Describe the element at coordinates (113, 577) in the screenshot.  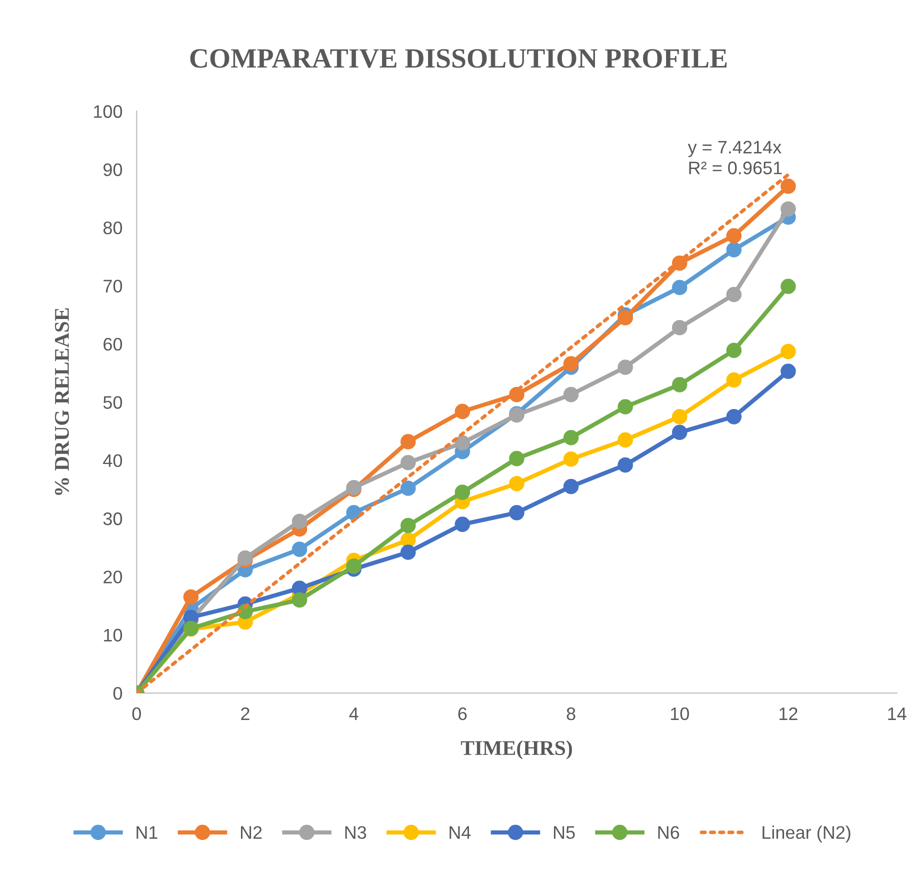
I see `y-tick-label: 20` at that location.